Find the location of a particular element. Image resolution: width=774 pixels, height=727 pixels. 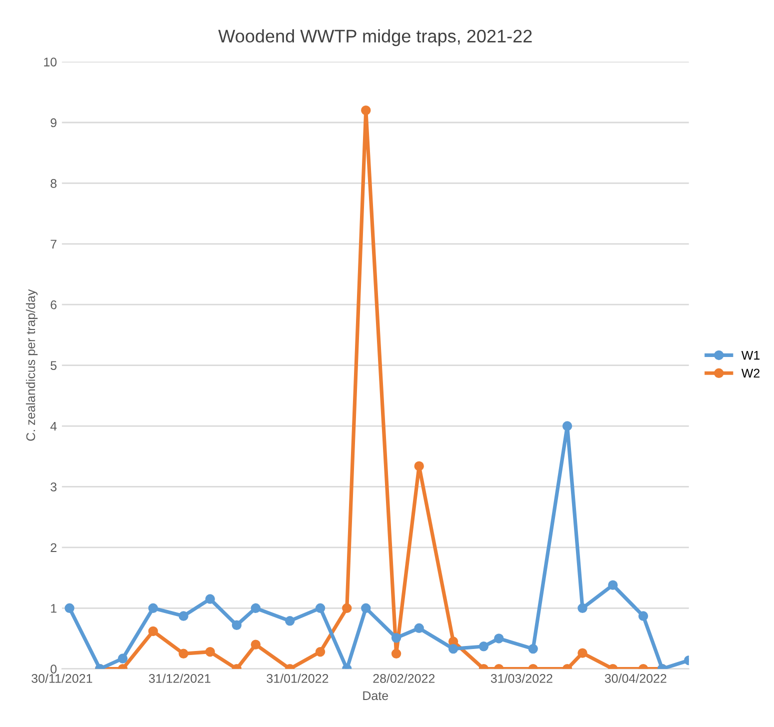

legend-label: W1 is located at coordinates (750, 355).